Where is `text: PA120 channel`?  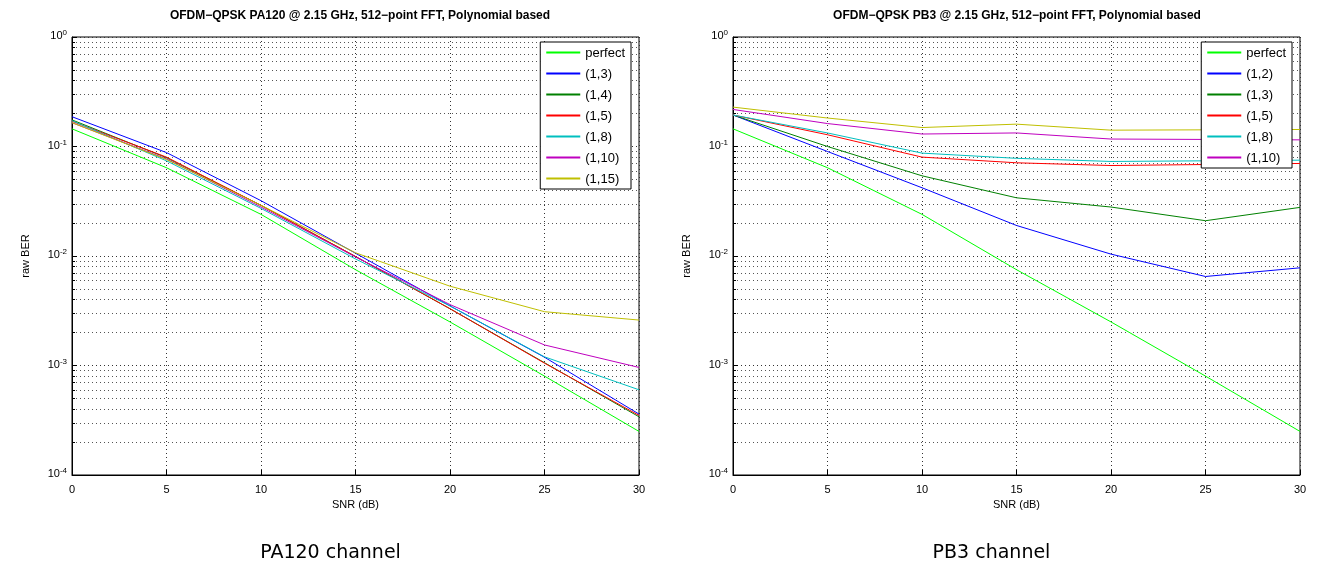
text: PA120 channel is located at coordinates (330, 550).